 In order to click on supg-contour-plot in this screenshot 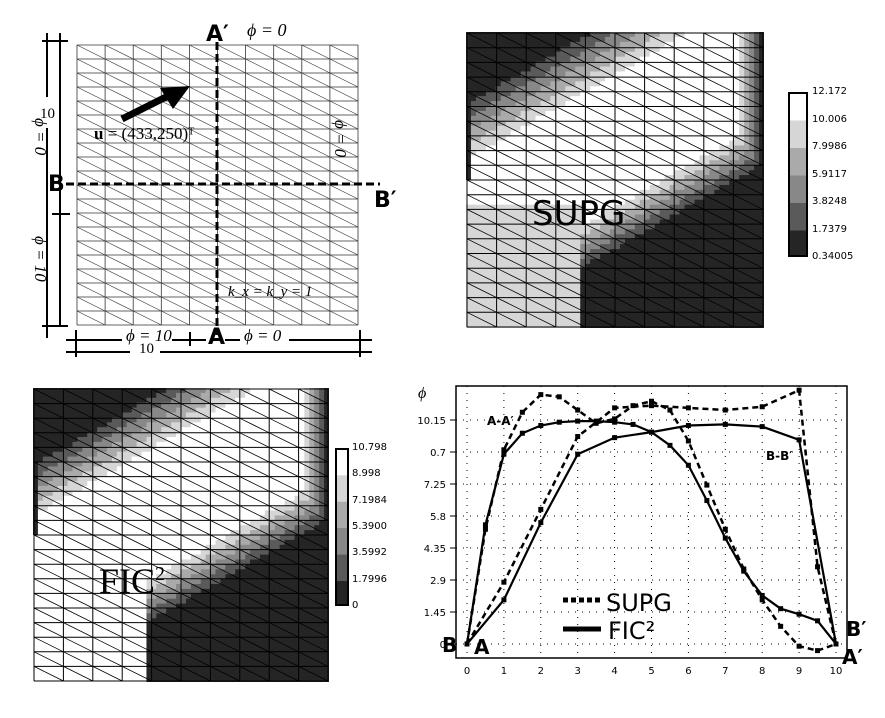, I will do `click(615, 180)`.